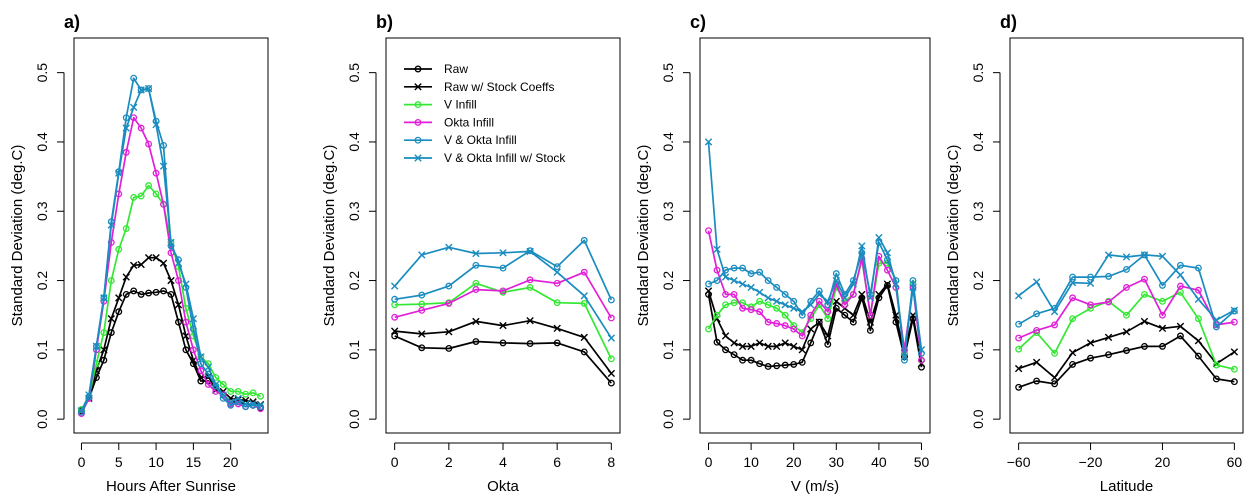  I want to click on plot-frame, so click(503, 235).